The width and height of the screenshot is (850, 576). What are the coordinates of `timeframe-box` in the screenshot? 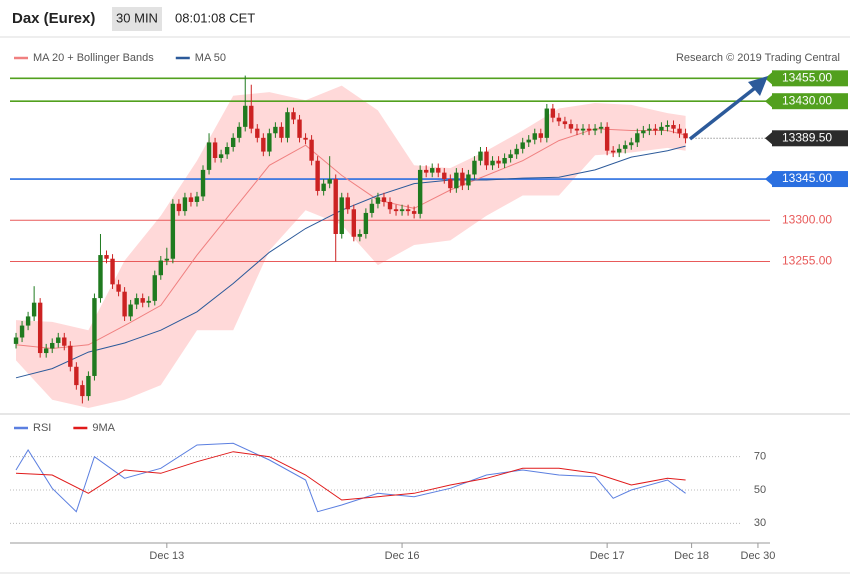 It's located at (137, 19).